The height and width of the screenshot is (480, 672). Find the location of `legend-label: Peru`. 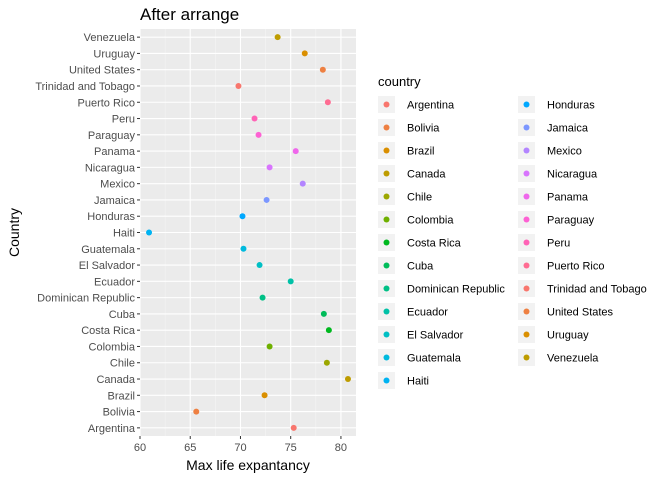

legend-label: Peru is located at coordinates (558, 244).